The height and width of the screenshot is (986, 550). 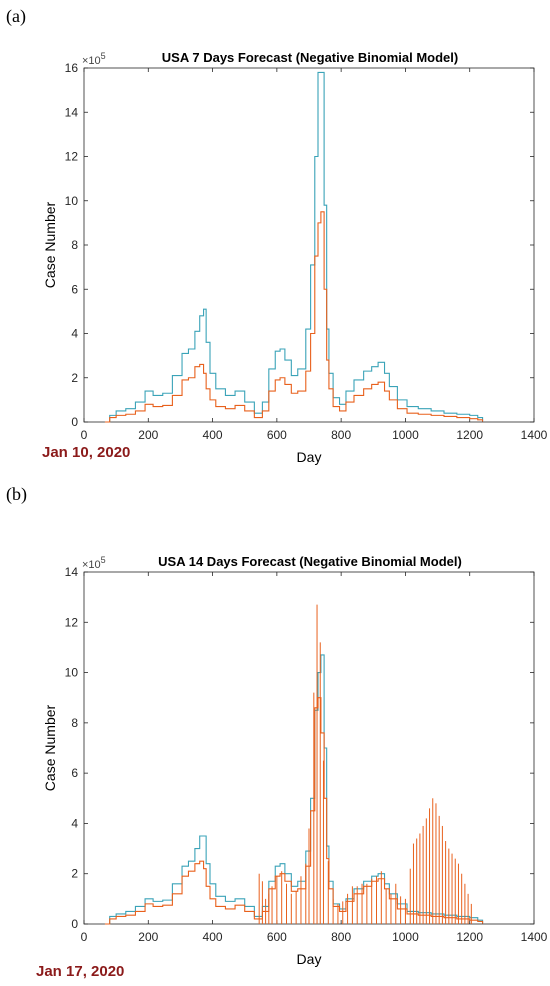 What do you see at coordinates (74, 823) in the screenshot?
I see `y-tick-label-b-2: 4` at bounding box center [74, 823].